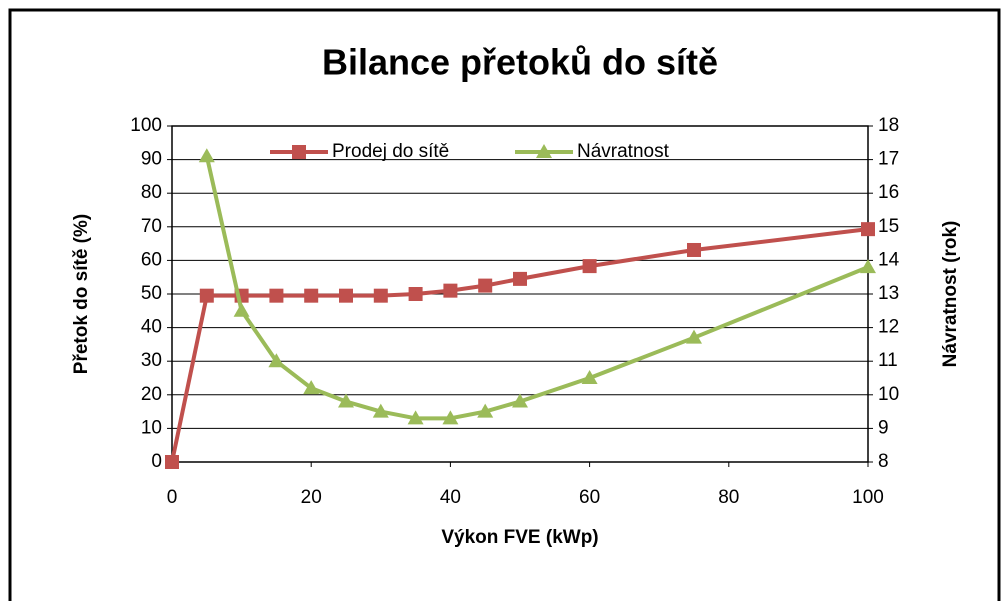  What do you see at coordinates (311, 497) in the screenshot?
I see `x-tick-label: 20` at bounding box center [311, 497].